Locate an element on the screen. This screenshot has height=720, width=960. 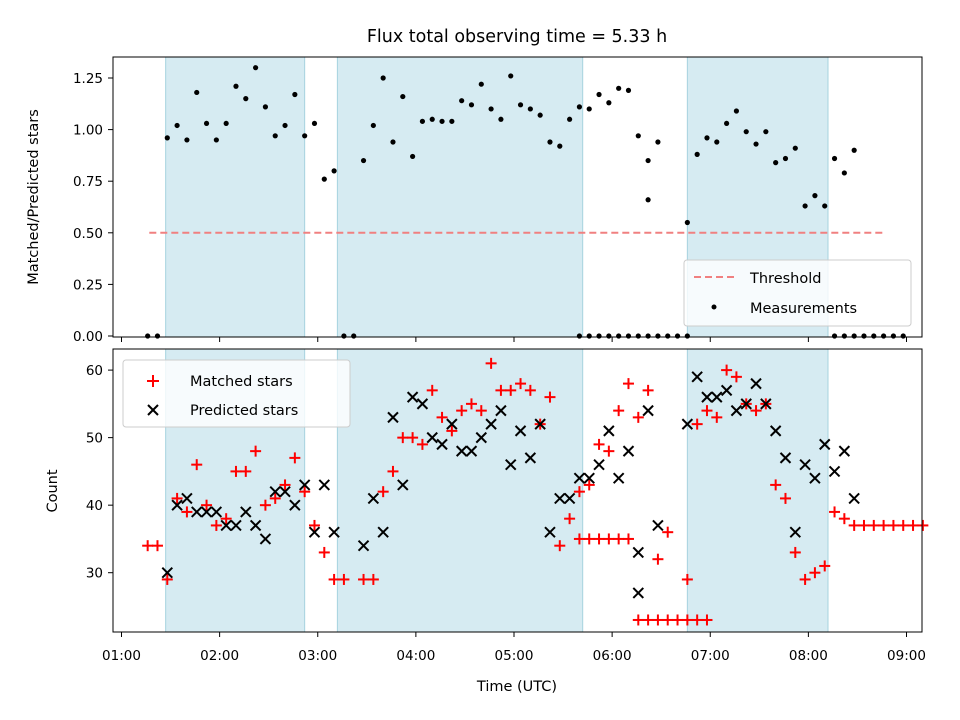
bottom-y-tick-label: 30 is located at coordinates (94, 574).